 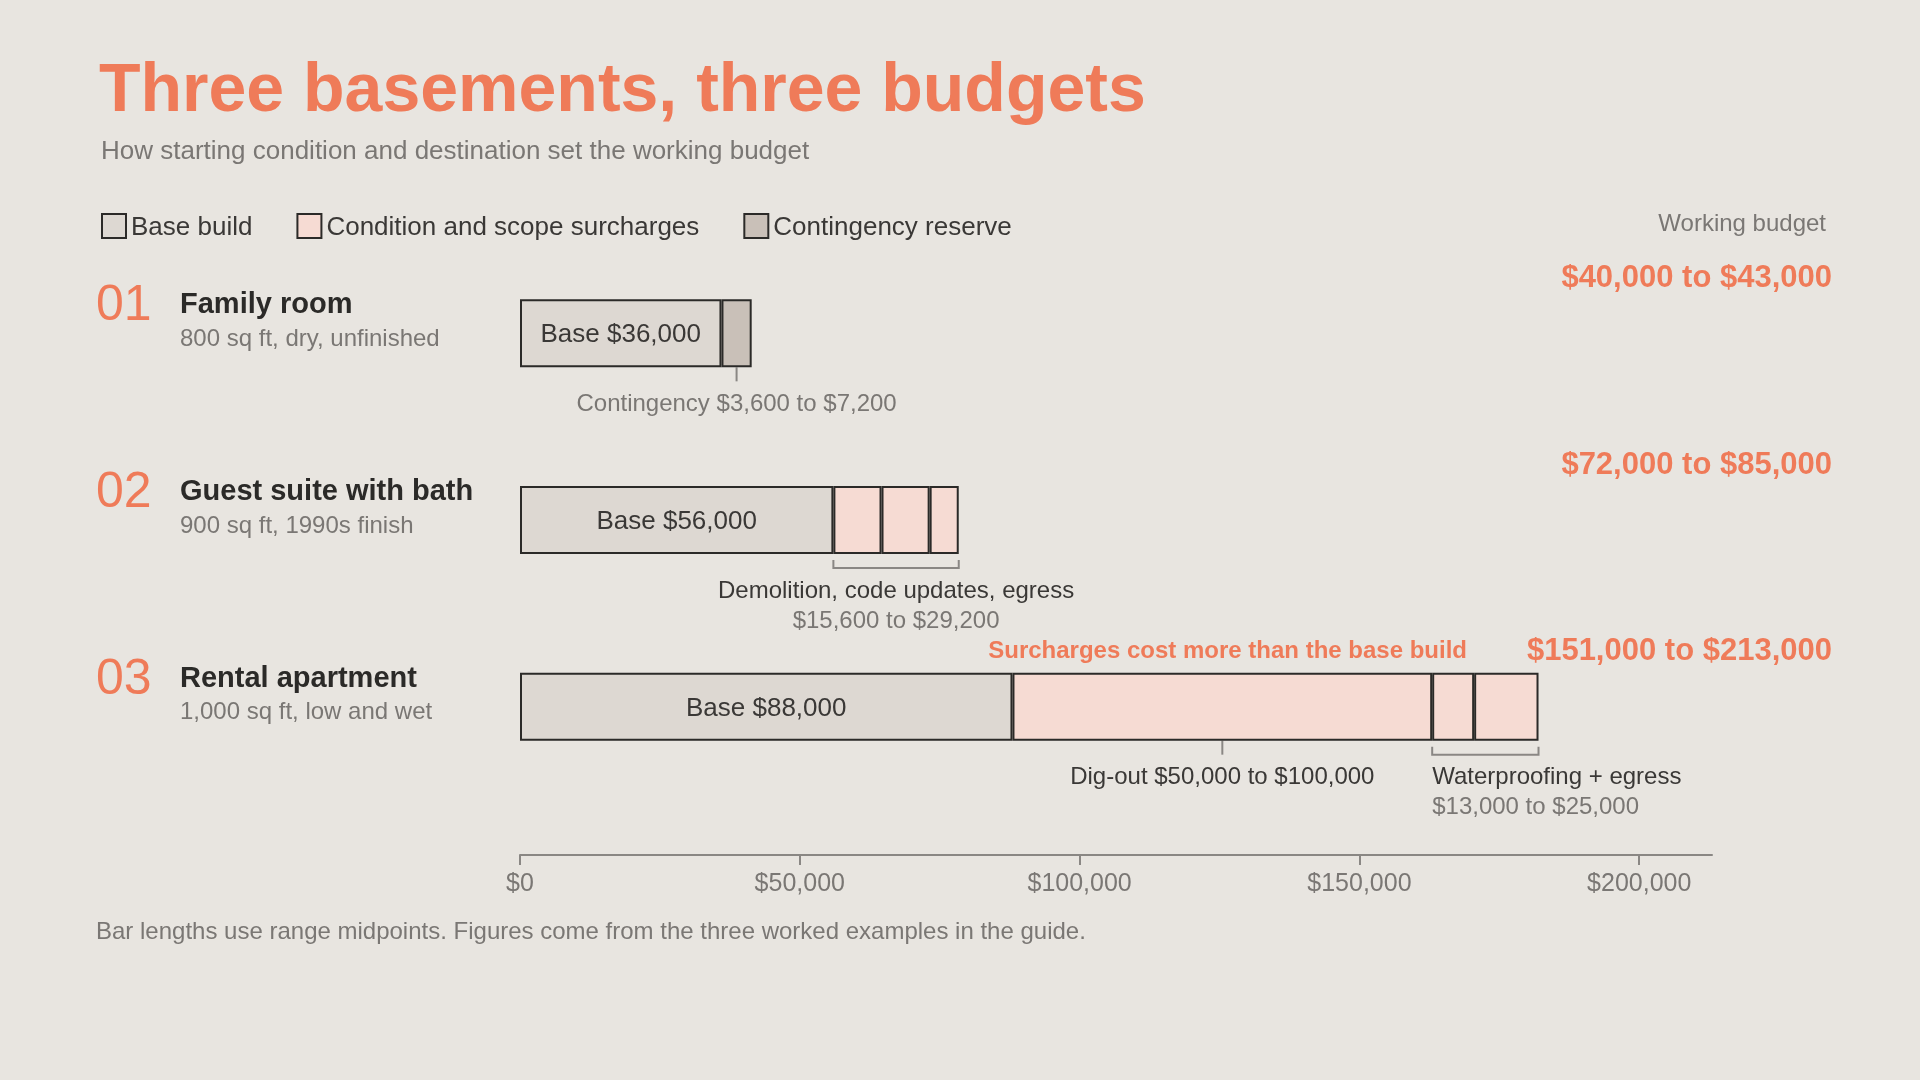 I want to click on y-tick-label: Rental apartment, so click(x=299, y=676).